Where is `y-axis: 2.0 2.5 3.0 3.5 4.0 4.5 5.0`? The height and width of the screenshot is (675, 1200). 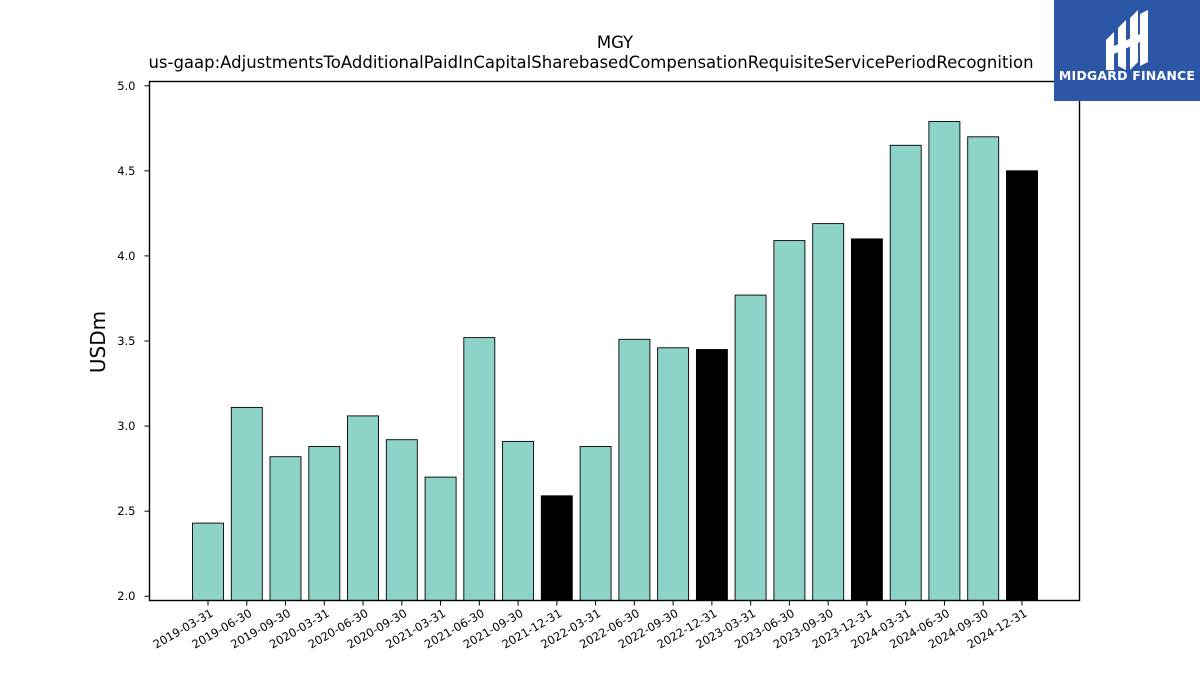 y-axis: 2.0 2.5 3.0 3.5 4.0 4.5 5.0 is located at coordinates (133, 341).